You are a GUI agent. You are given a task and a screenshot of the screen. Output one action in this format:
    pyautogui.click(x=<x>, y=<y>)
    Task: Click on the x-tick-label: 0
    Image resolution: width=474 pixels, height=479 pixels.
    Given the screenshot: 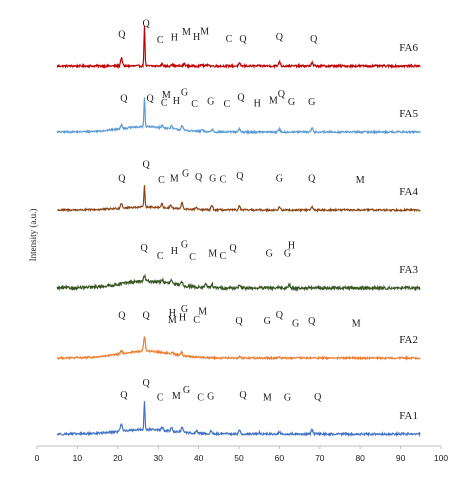 What is the action you would take?
    pyautogui.click(x=37, y=458)
    